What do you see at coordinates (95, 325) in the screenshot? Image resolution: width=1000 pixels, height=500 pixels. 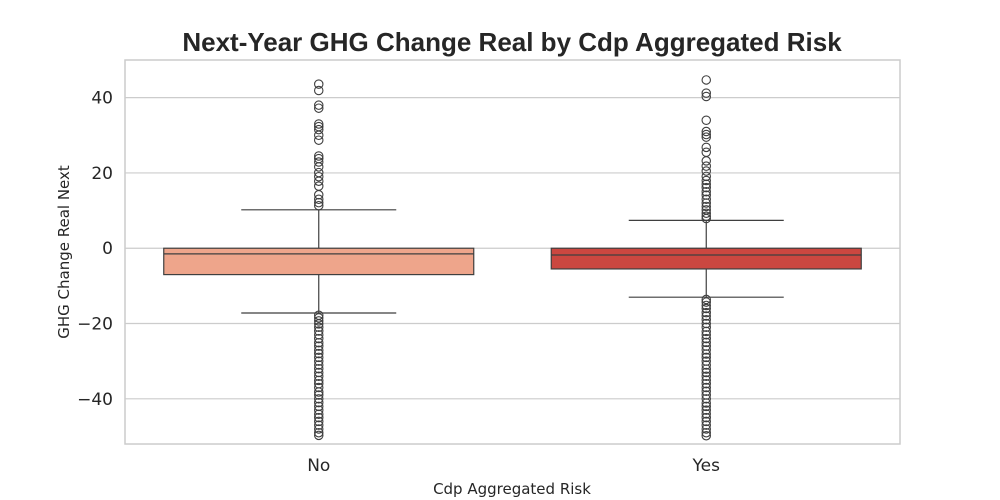 I see `y-tick-label: −20` at bounding box center [95, 325].